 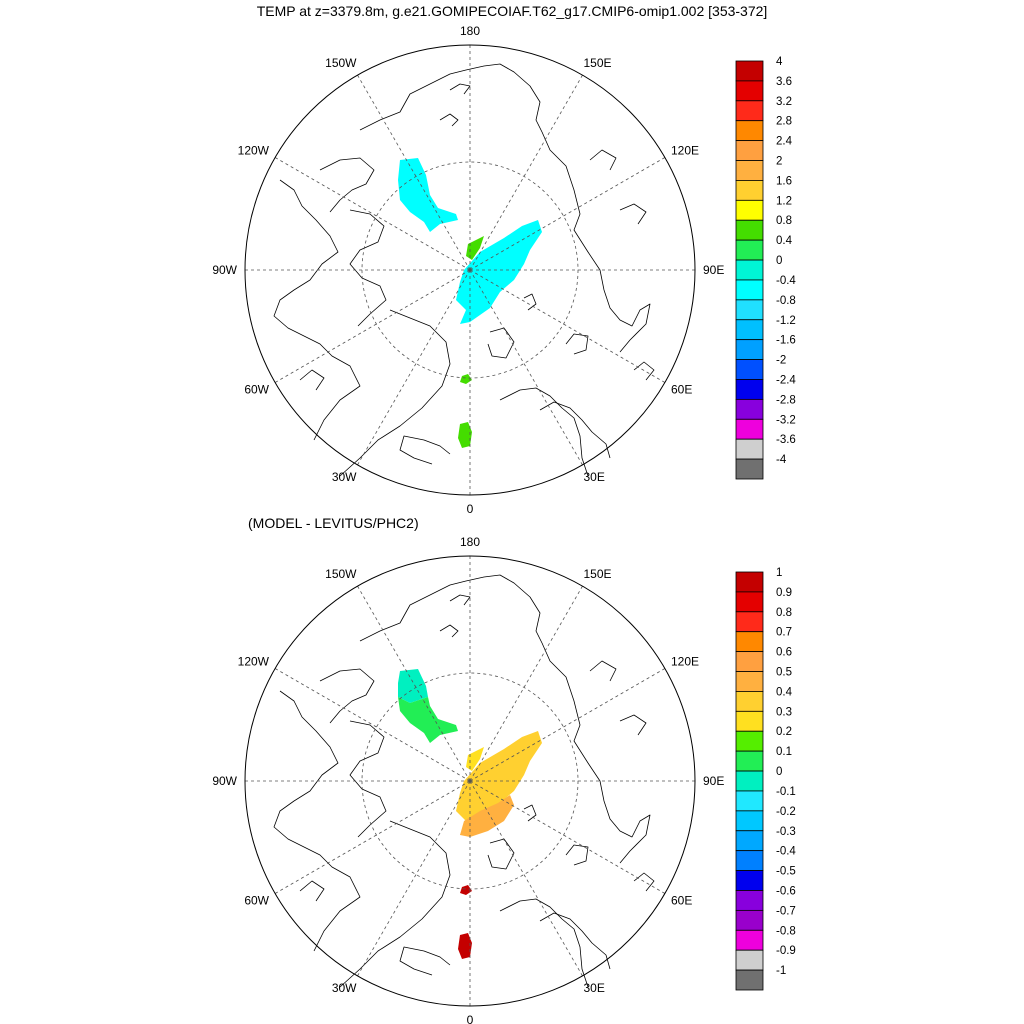 What do you see at coordinates (784, 82) in the screenshot?
I see `colorbar-label: 3.6` at bounding box center [784, 82].